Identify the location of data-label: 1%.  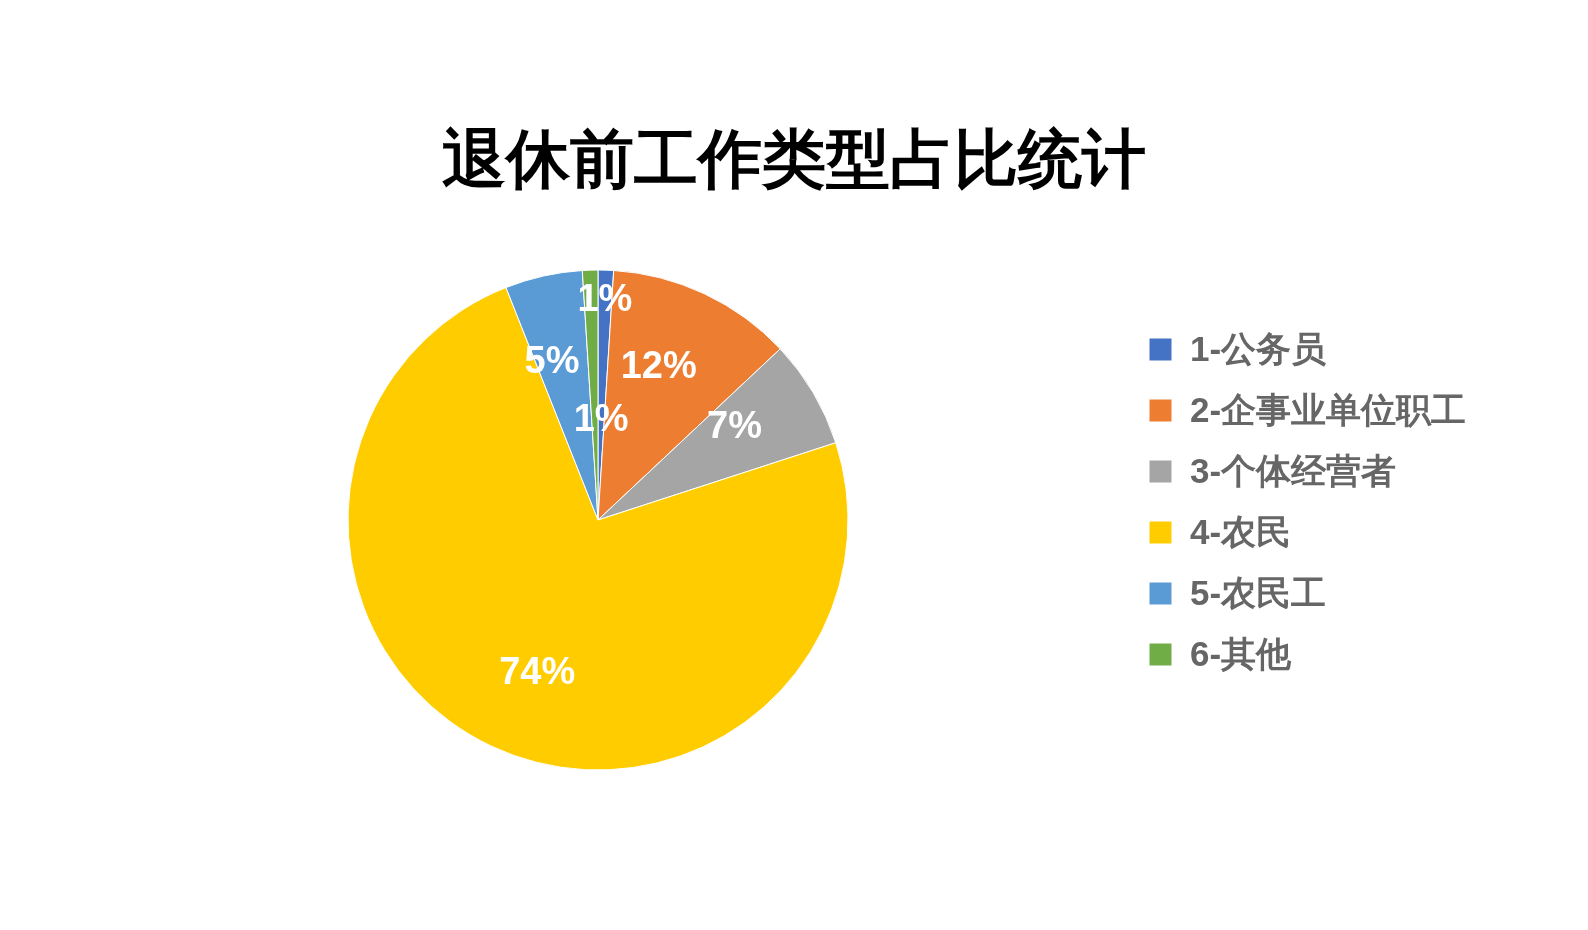
(605, 298).